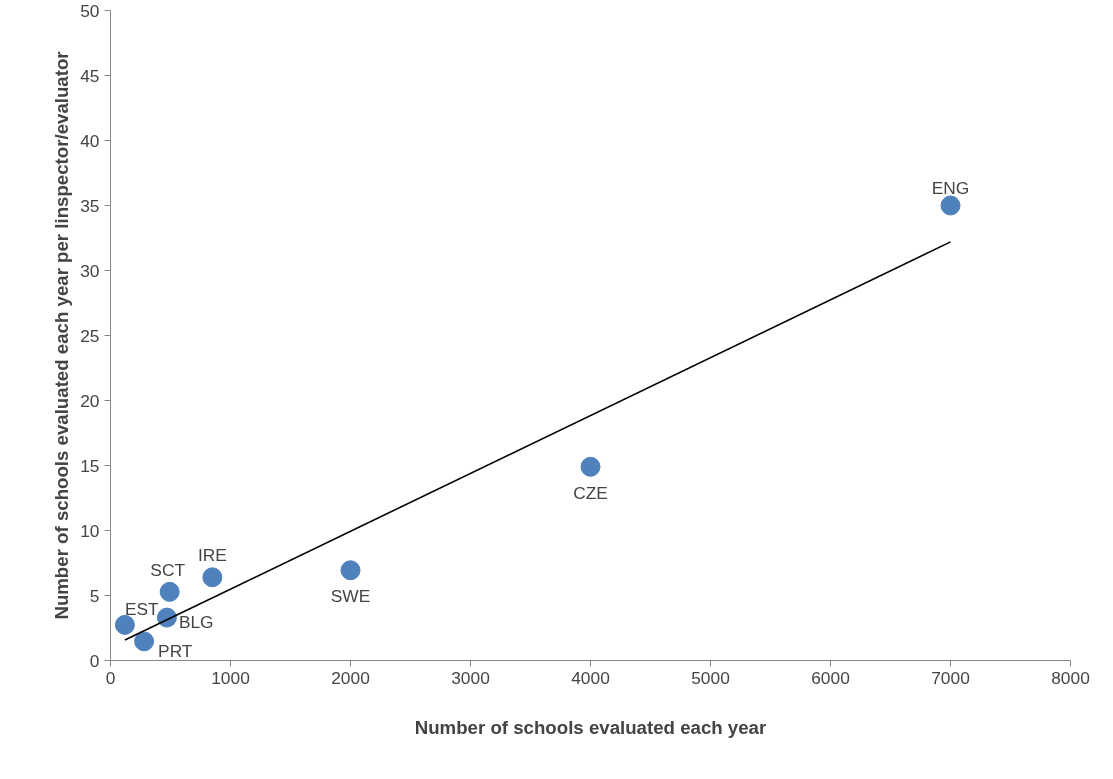 Image resolution: width=1113 pixels, height=779 pixels. Describe the element at coordinates (830, 677) in the screenshot. I see `x-tick-label: 6000` at that location.